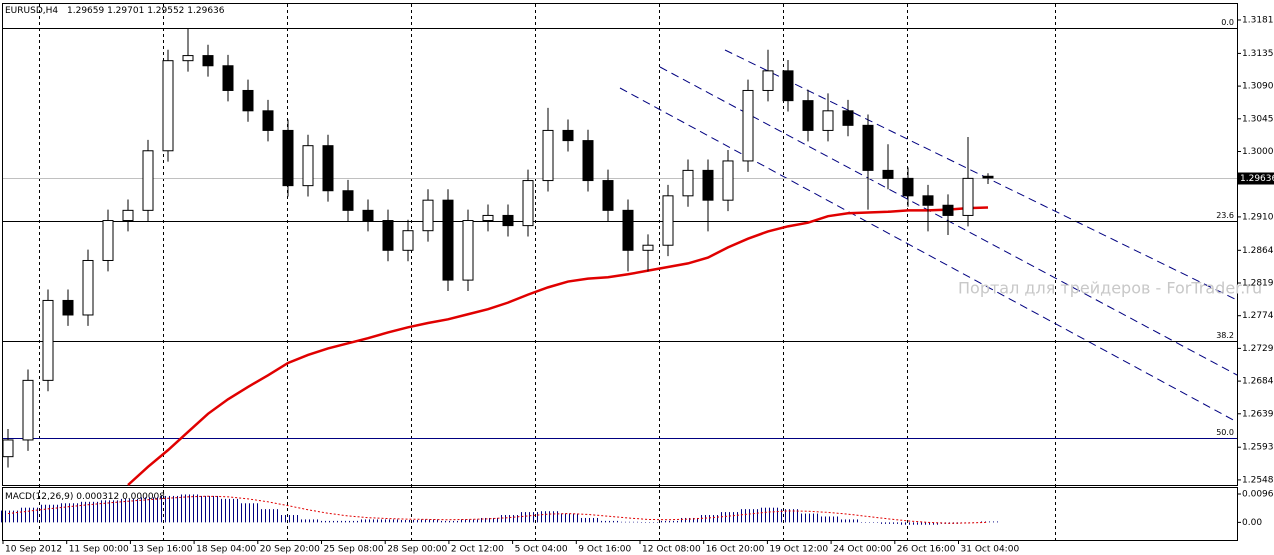  Describe the element at coordinates (143, 497) in the screenshot. I see `signal-value: 0.000008` at that location.